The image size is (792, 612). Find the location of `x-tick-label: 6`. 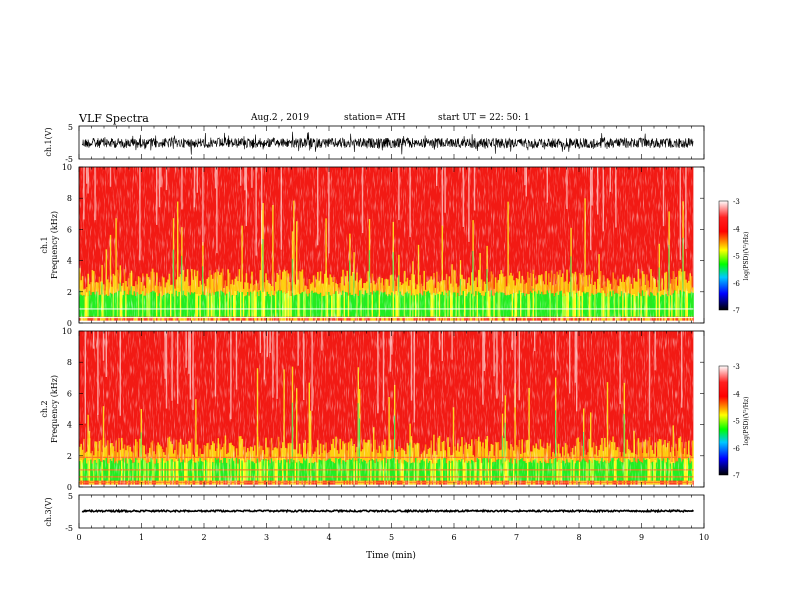

x-tick-label: 6 is located at coordinates (453, 537).